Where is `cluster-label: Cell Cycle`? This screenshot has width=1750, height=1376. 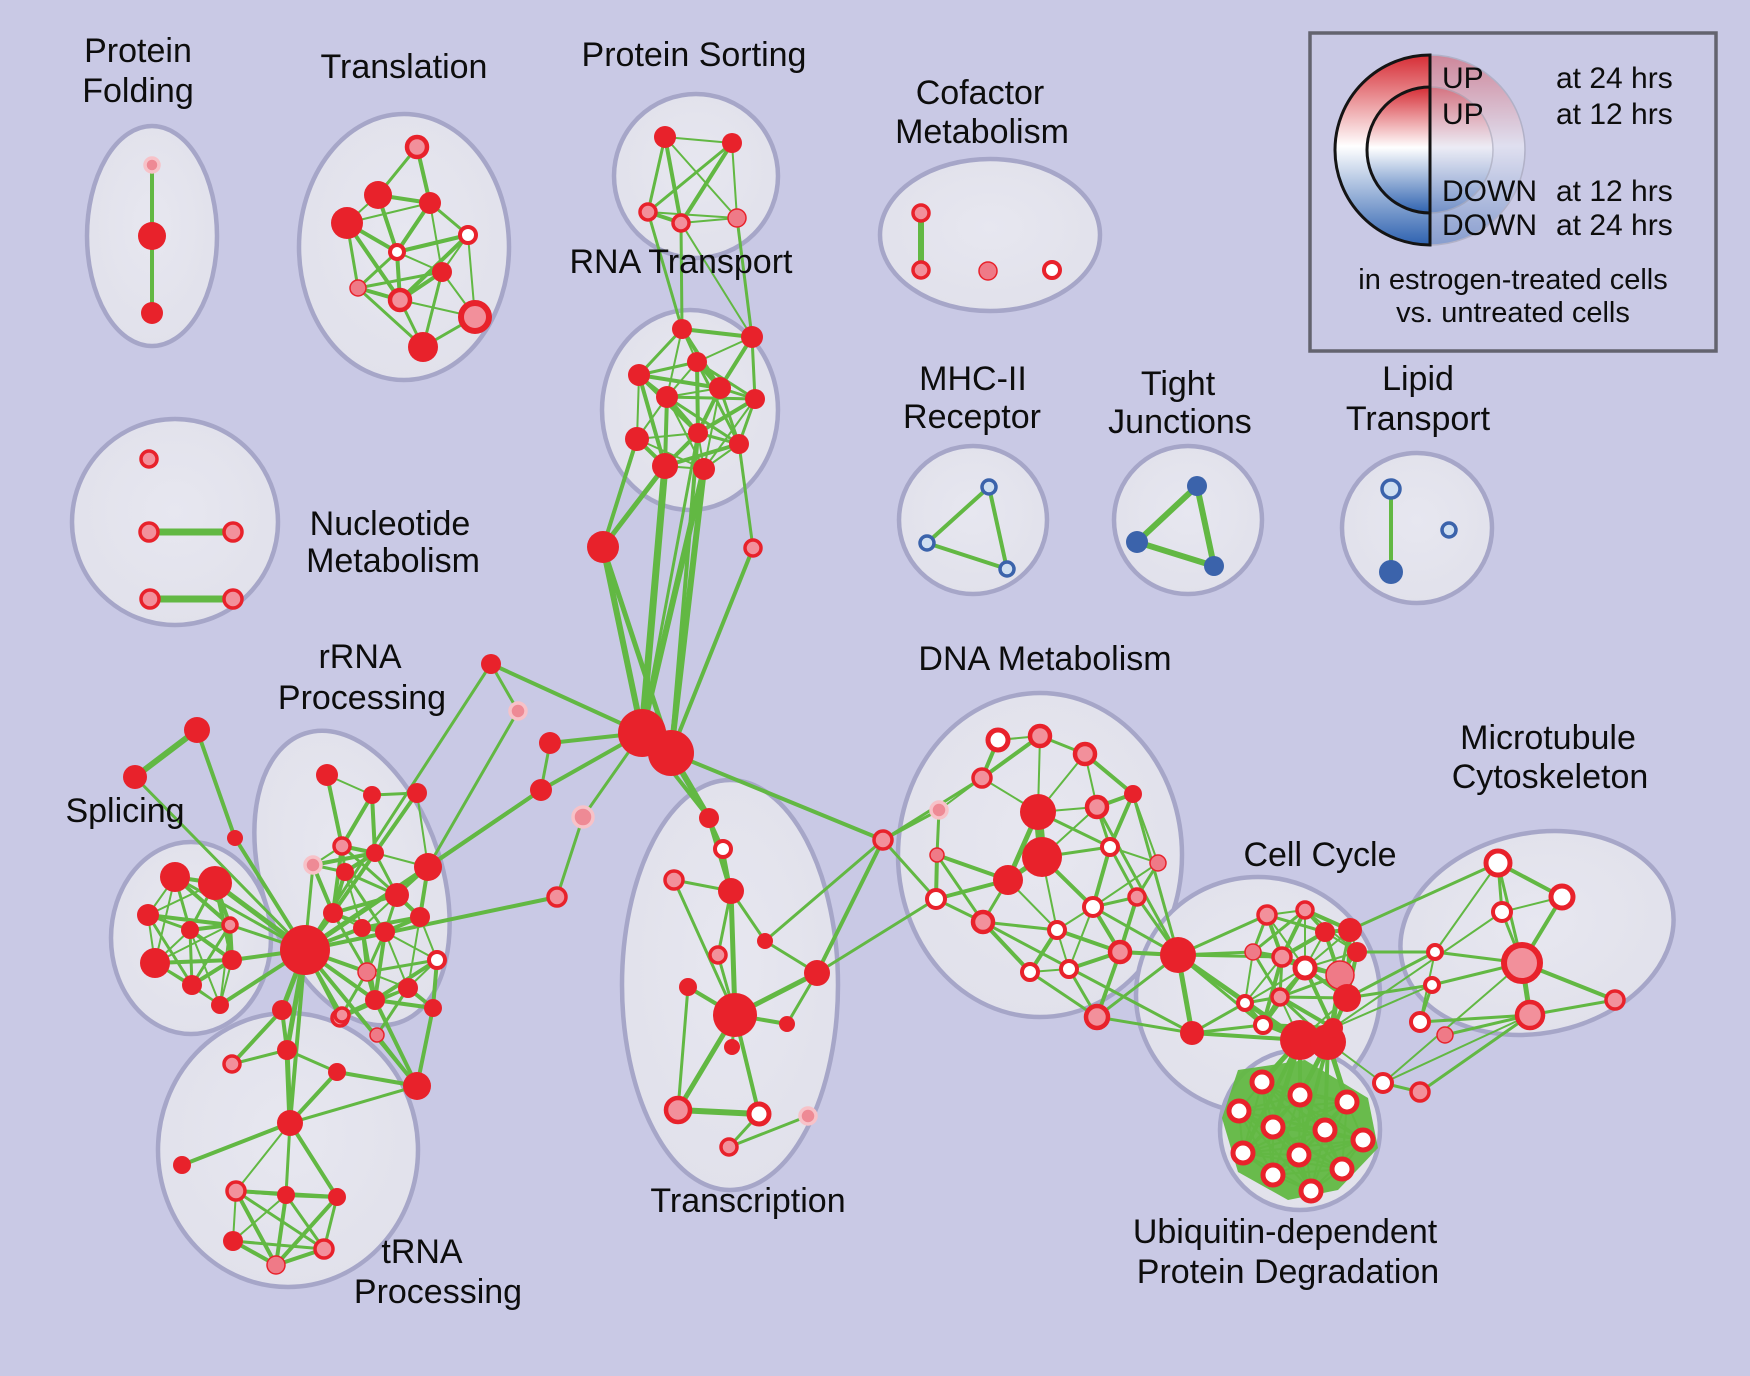
cluster-label: Cell Cycle is located at coordinates (1319, 855).